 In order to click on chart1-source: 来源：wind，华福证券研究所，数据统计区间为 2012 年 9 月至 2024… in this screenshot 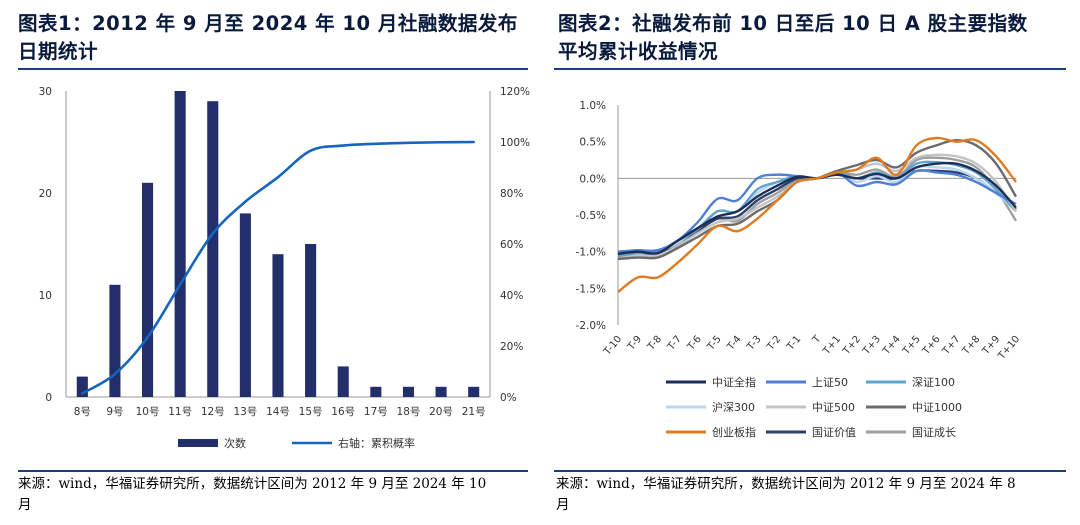, I will do `click(274, 495)`.